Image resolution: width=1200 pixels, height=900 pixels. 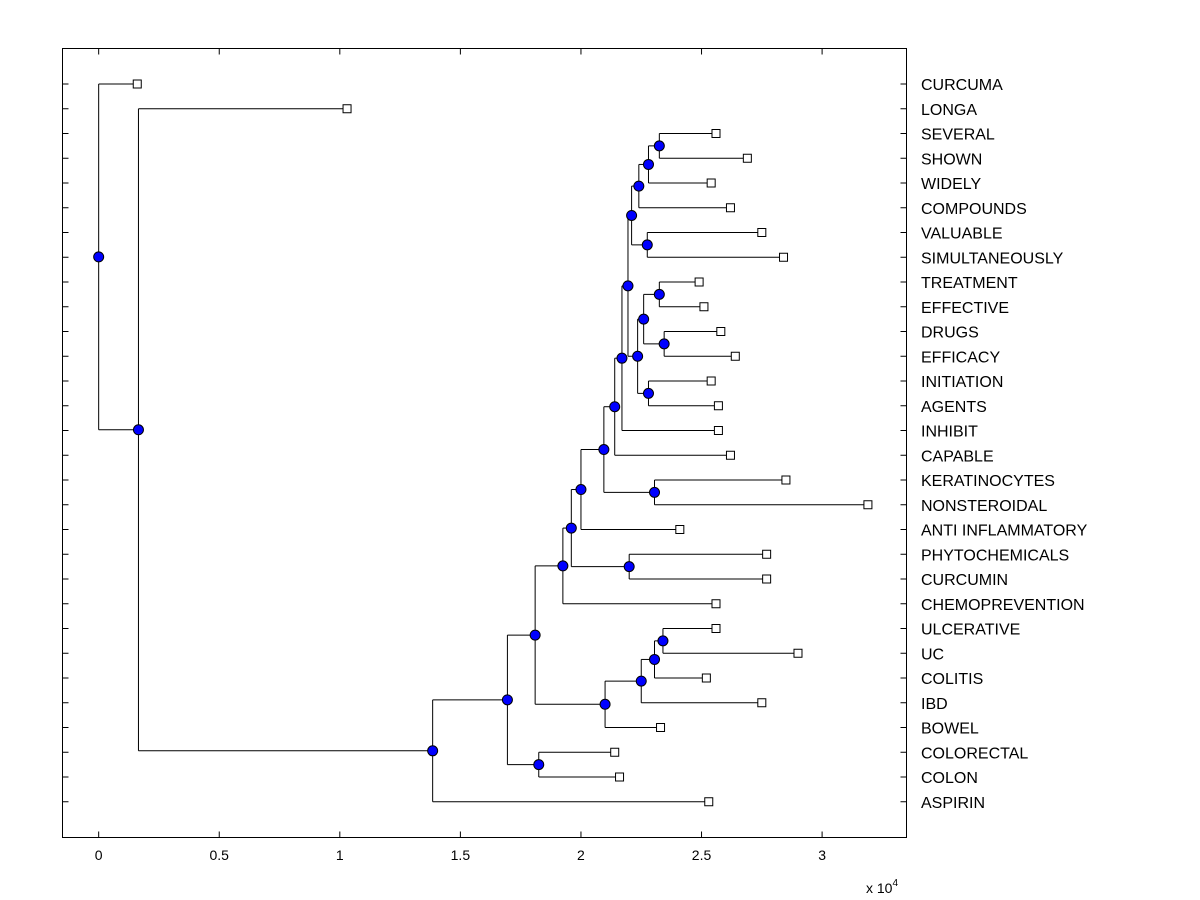 I want to click on leaf-marker-uc, so click(x=798, y=653).